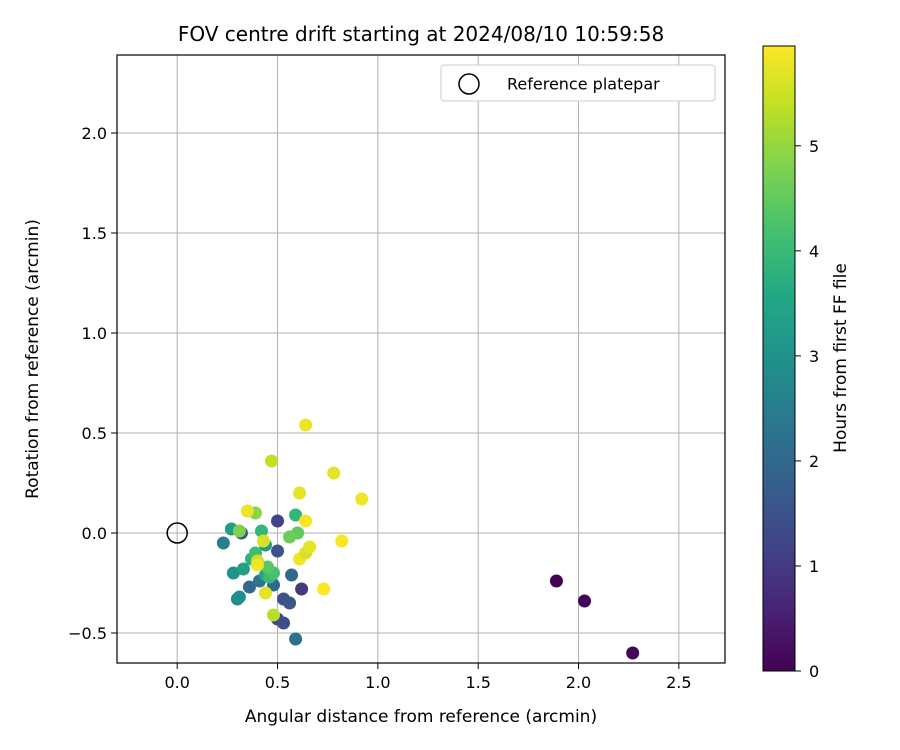 This screenshot has width=900, height=750. Describe the element at coordinates (814, 146) in the screenshot. I see `colorbar-tick-label: 5` at that location.